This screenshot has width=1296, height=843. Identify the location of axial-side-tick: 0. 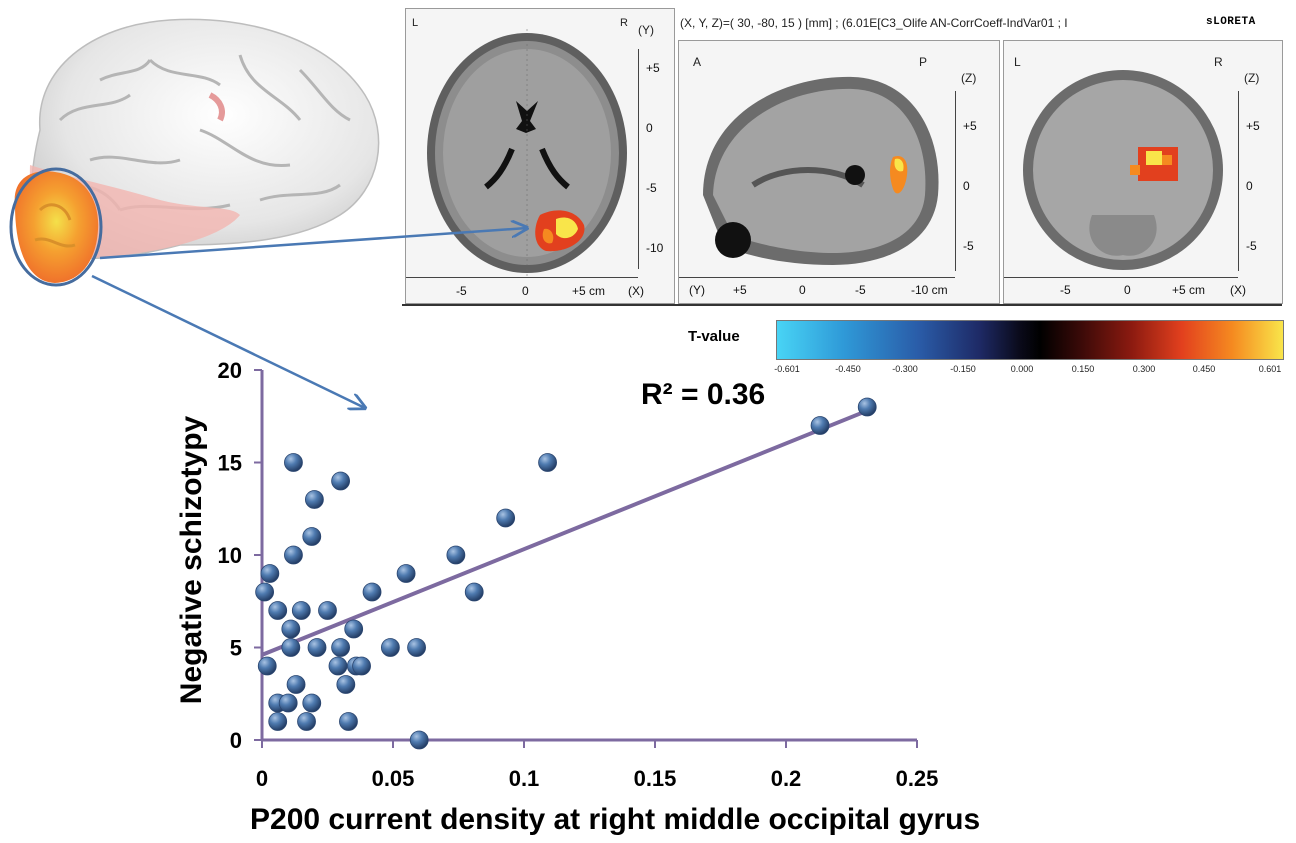
(649, 128).